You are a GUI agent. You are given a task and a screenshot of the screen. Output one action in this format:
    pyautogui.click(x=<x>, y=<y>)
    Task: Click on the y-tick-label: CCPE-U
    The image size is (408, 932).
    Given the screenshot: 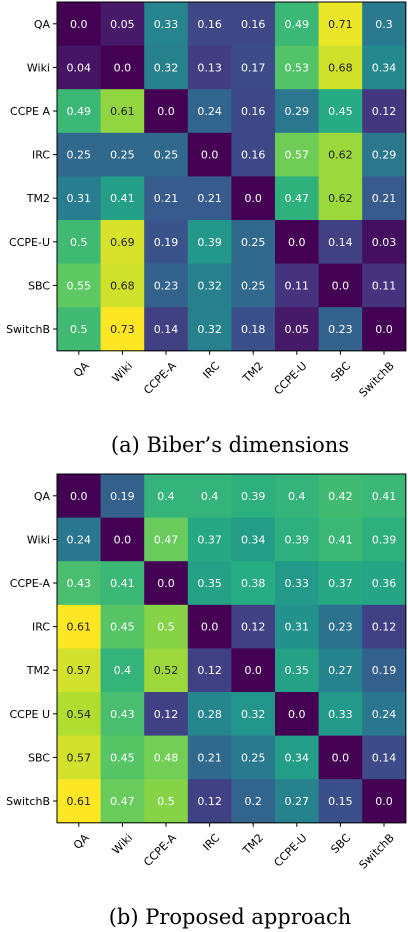 What is the action you would take?
    pyautogui.click(x=29, y=242)
    